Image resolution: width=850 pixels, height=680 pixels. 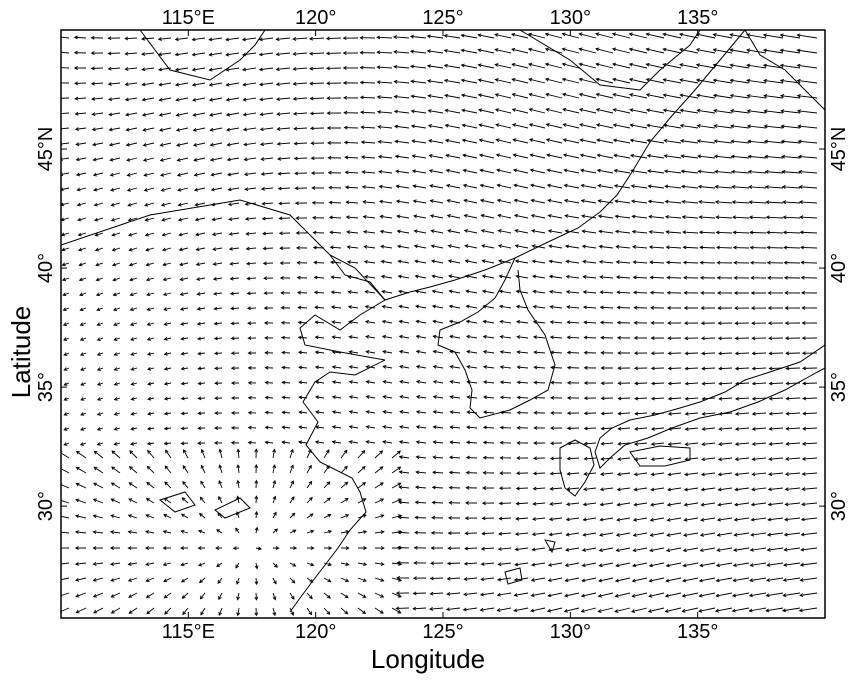 What do you see at coordinates (315, 18) in the screenshot?
I see `x-tick-label-top: 120°` at bounding box center [315, 18].